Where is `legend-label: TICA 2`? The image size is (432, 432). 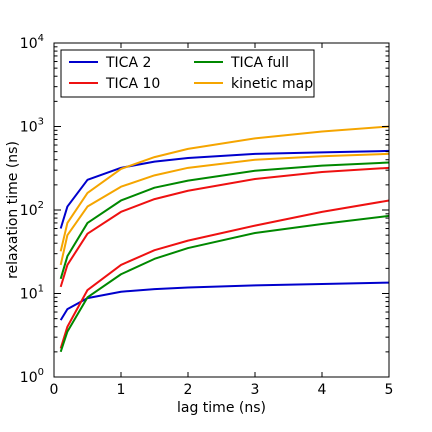 legend-label: TICA 2 is located at coordinates (128, 63).